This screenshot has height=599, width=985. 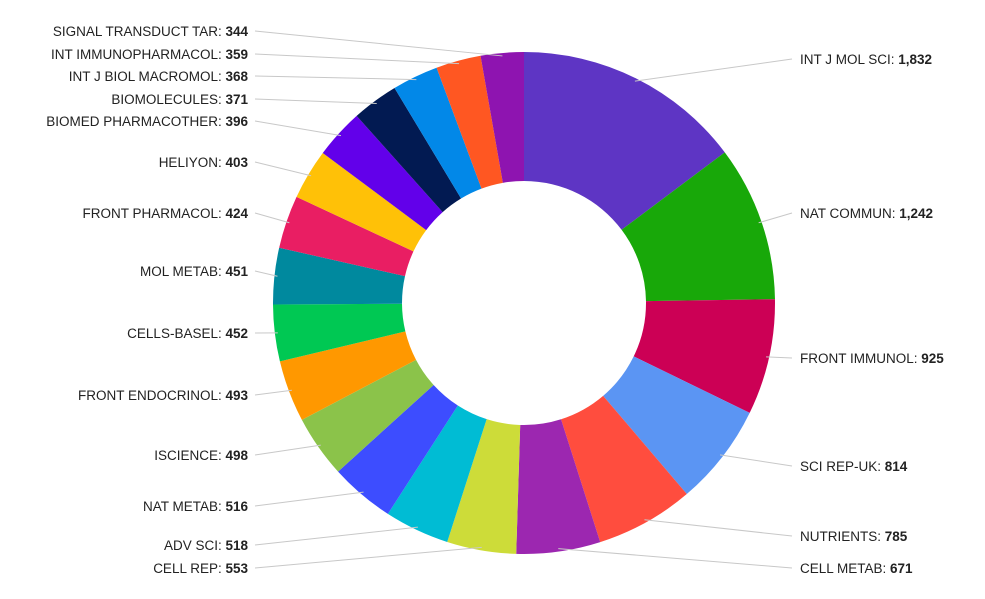 What do you see at coordinates (916, 213) in the screenshot?
I see `label-value: 1,242` at bounding box center [916, 213].